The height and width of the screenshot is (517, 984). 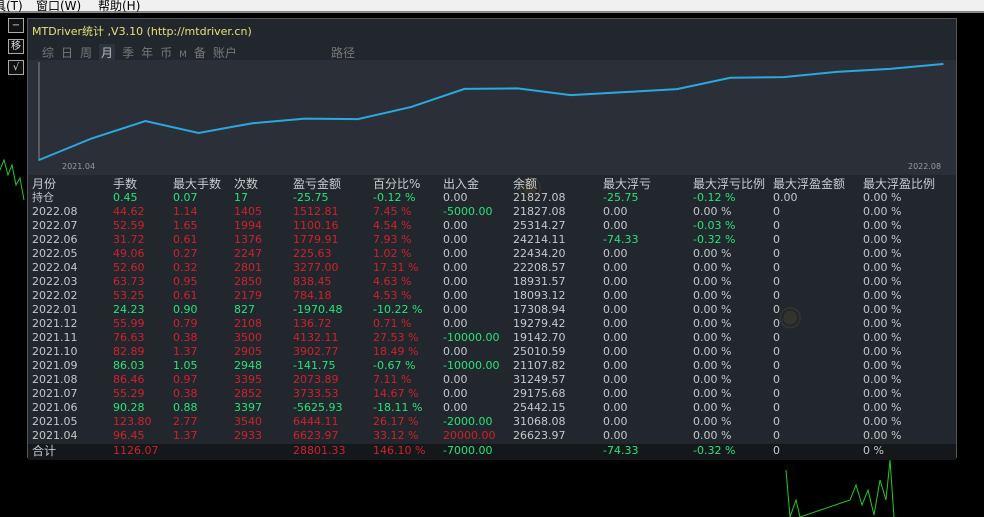 I want to click on column-header: 最大浮盈比例, so click(x=899, y=184).